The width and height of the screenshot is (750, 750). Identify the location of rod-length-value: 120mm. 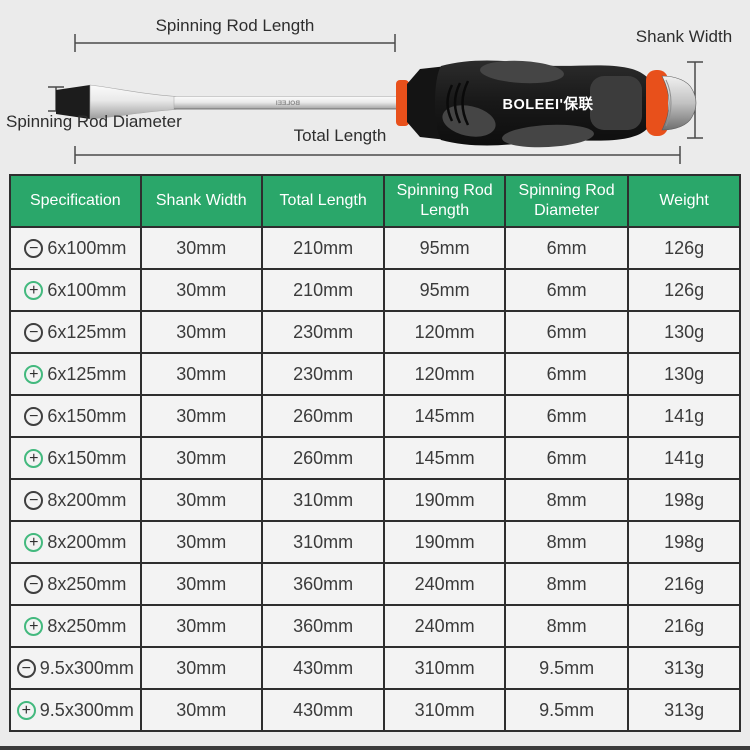
(444, 374).